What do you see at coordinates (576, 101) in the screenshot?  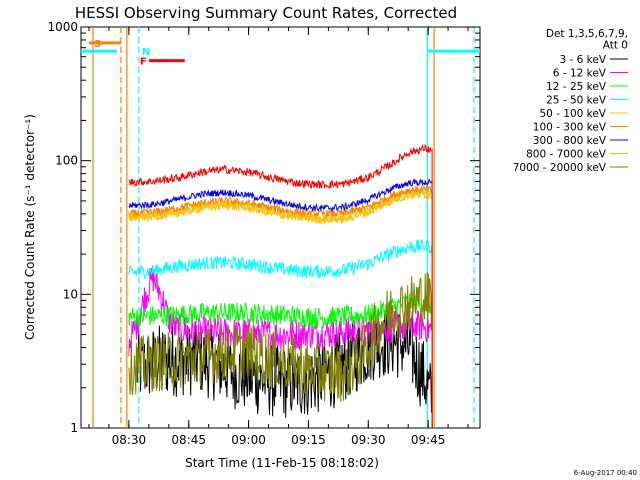 I see `legend-entry-label: 25 - 50 keV` at bounding box center [576, 101].